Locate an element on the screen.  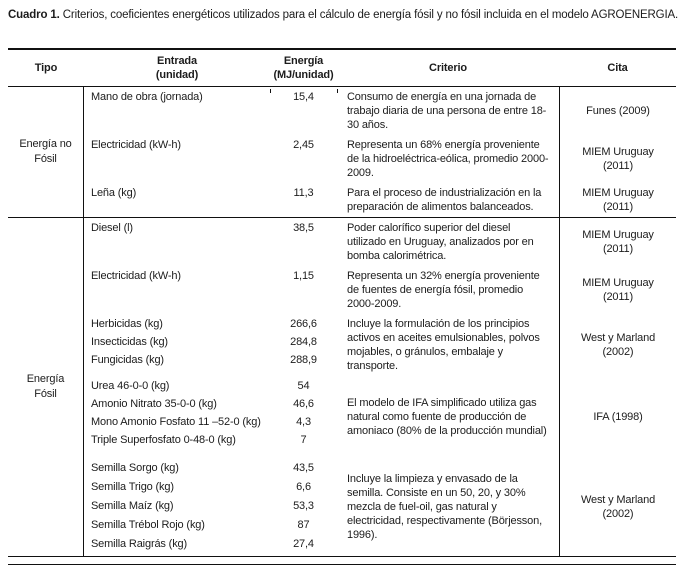
section-tipo-label: Energía no Fósil is located at coordinates (45, 151).